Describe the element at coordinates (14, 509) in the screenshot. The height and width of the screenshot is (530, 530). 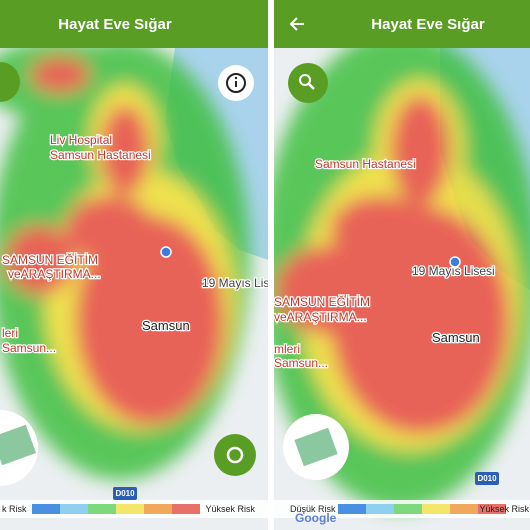
I see `legend-low: k Risk` at that location.